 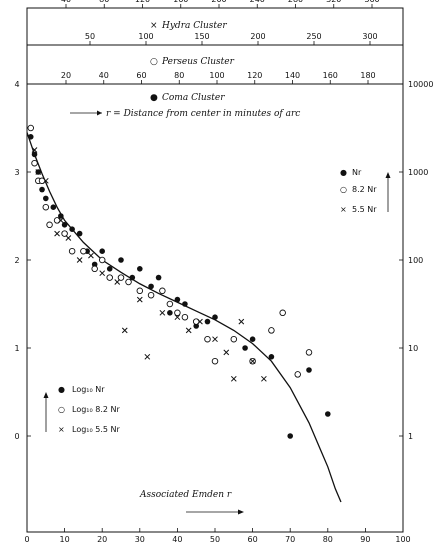 I want to click on legend-right: ● Nr ○ 8.2 Nr × 5.5 Nr, so click(x=365, y=191).